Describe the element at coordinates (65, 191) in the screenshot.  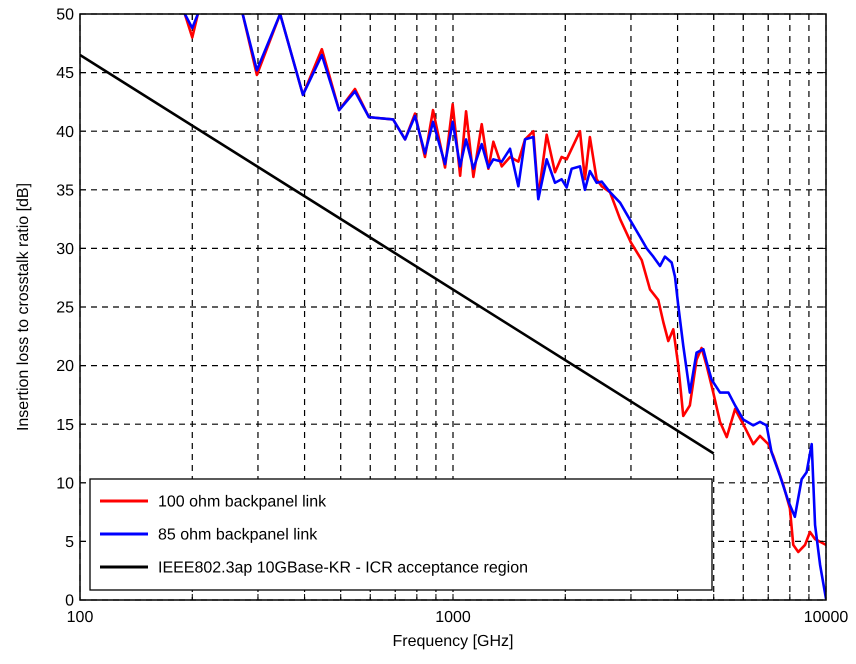
I see `y-tick-label: 35` at that location.